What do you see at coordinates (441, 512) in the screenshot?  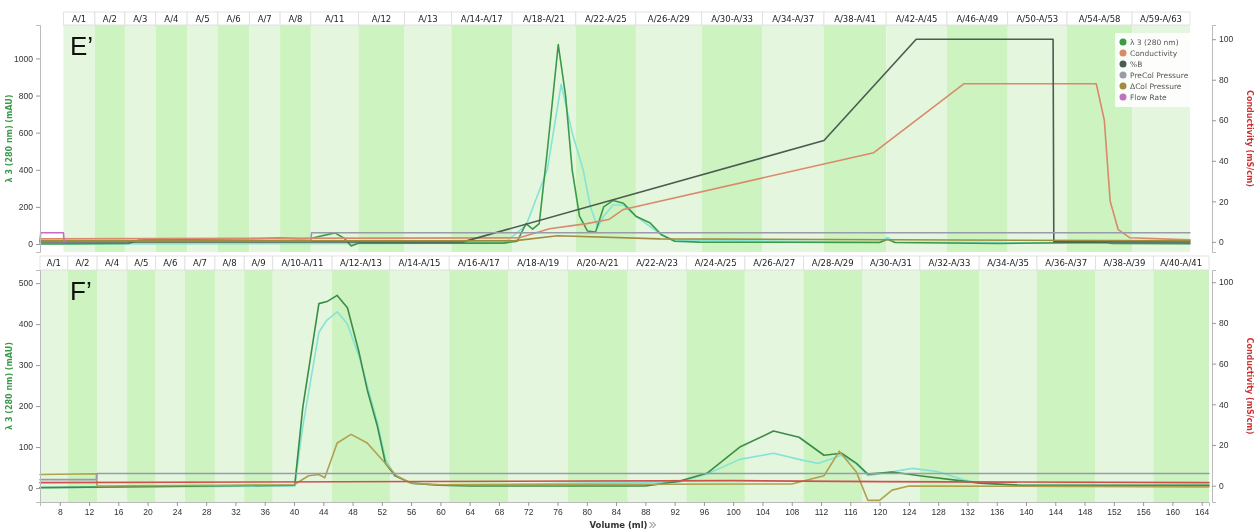 I see `x-tick-label: 60` at bounding box center [441, 512].